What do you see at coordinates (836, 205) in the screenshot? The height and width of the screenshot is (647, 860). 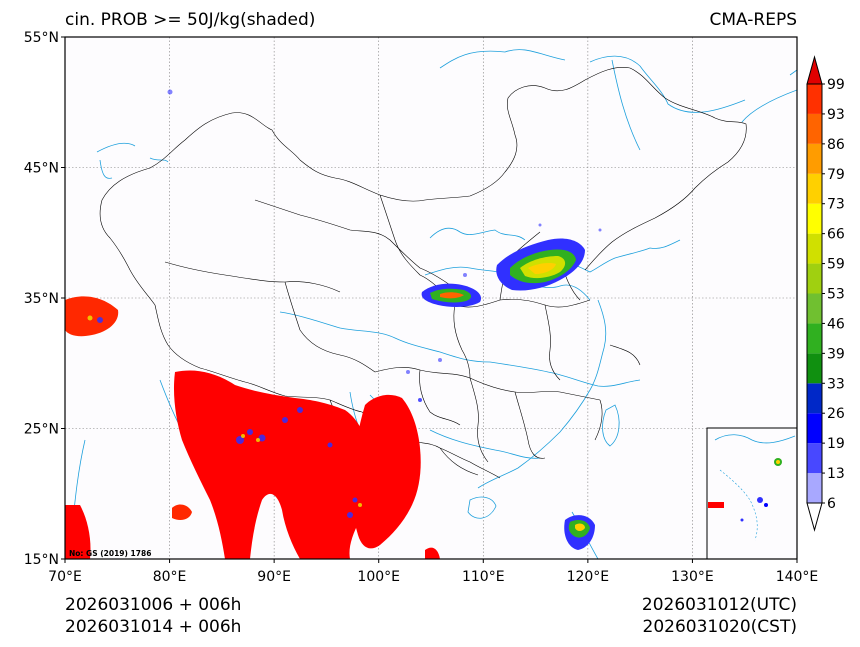 I see `colorbar-level-label: 73` at bounding box center [836, 205].